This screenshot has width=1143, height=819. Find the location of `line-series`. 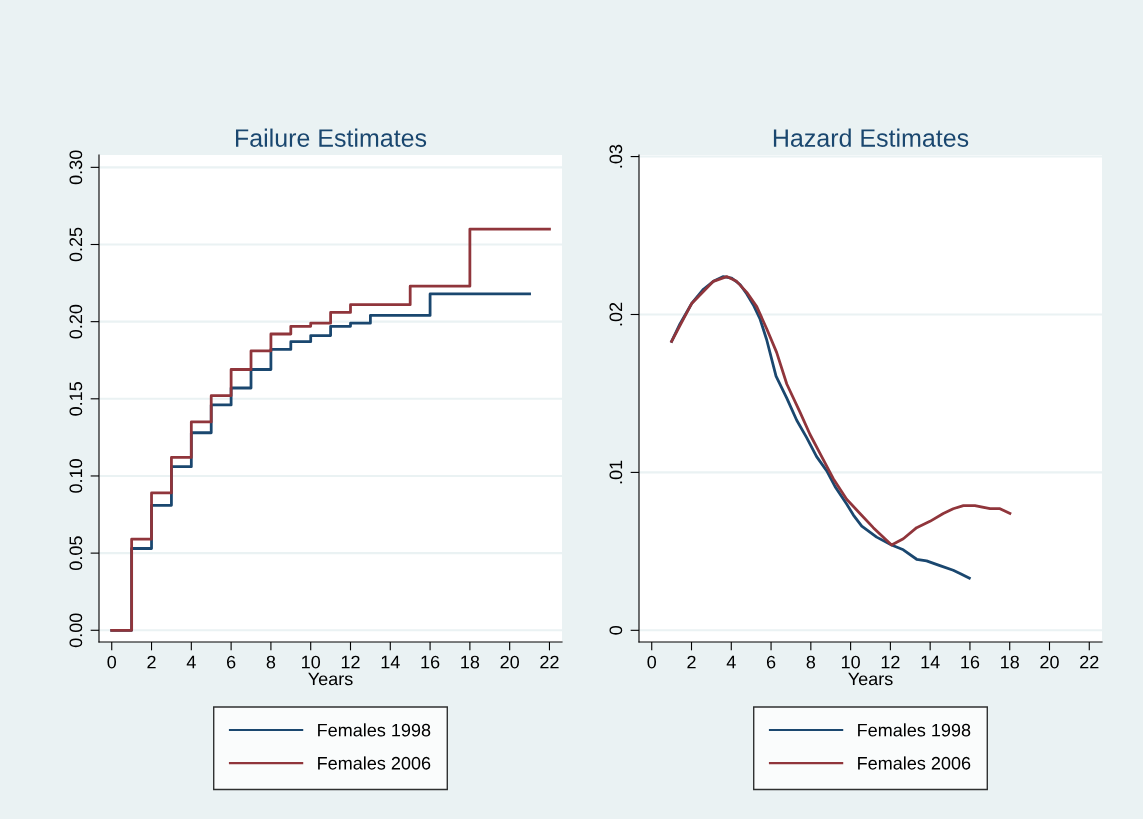

line-series is located at coordinates (841, 411).